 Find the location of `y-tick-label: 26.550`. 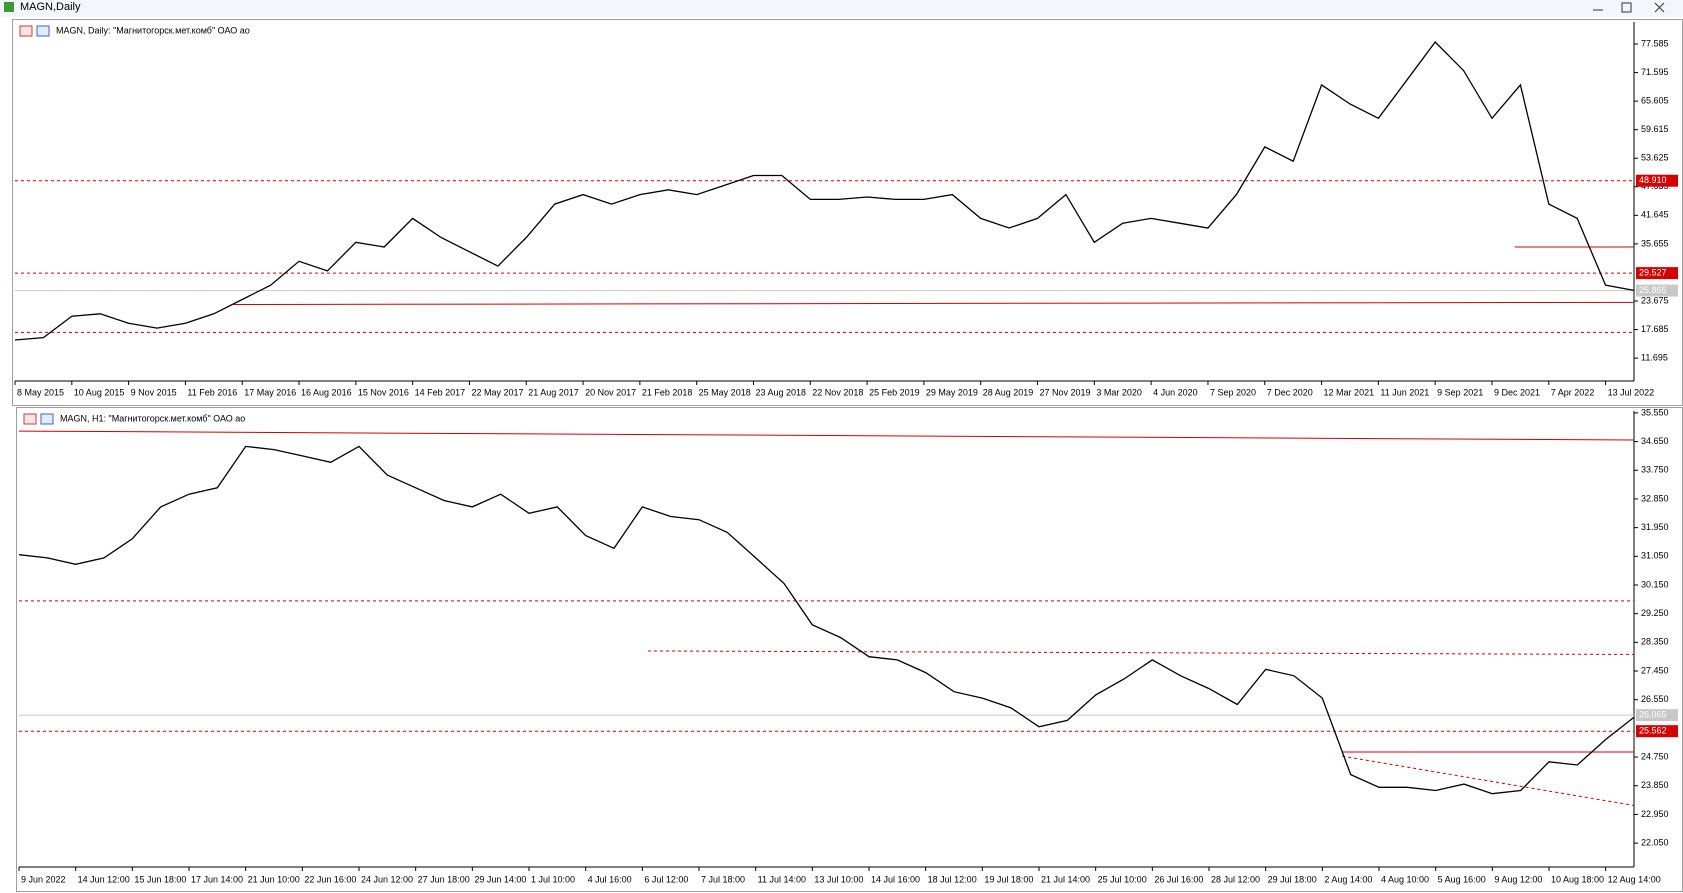

y-tick-label: 26.550 is located at coordinates (1655, 699).